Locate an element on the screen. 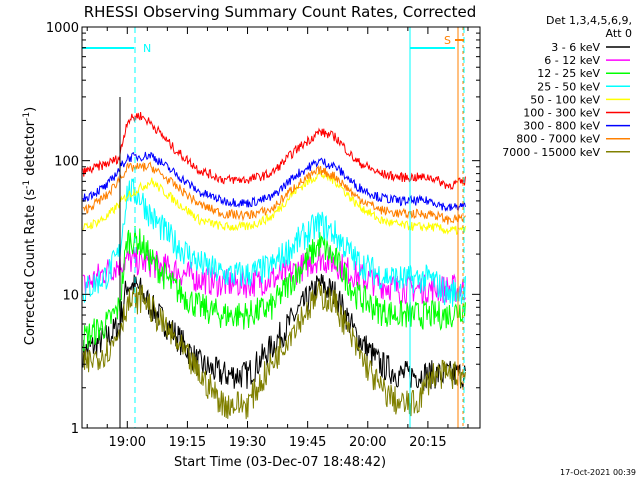  legend-header-line-1: Det 1,3,4,5,6,9, is located at coordinates (589, 20).